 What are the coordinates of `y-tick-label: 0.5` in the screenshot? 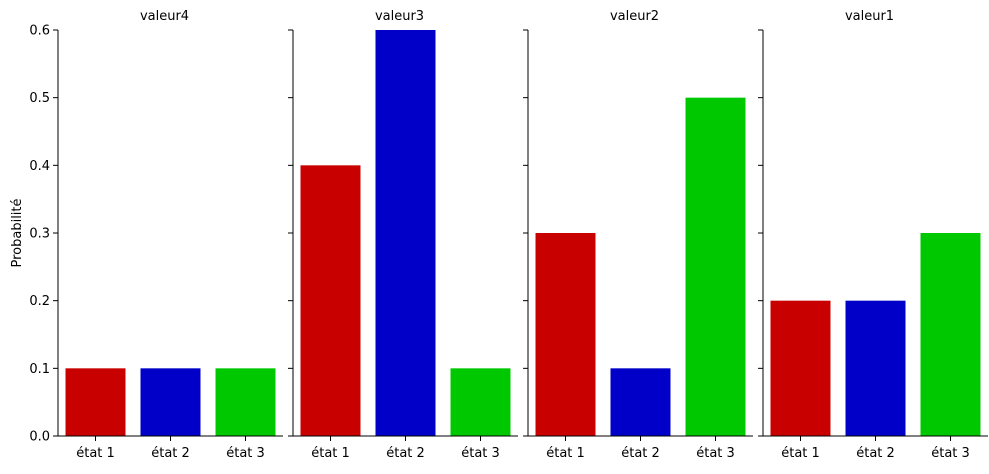 It's located at (39, 98).